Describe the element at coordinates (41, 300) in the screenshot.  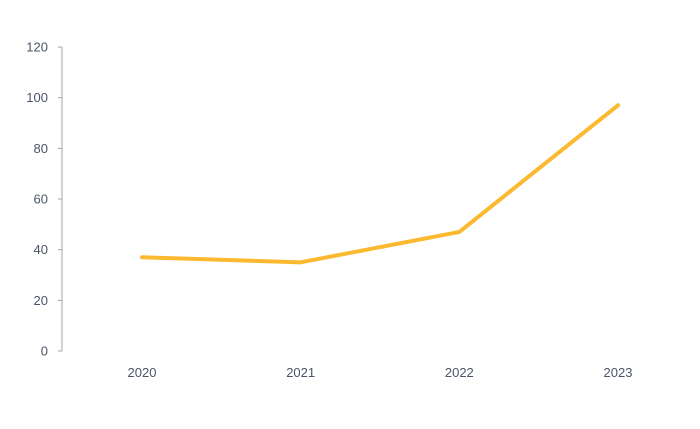
I see `y-tick-label: 20` at that location.